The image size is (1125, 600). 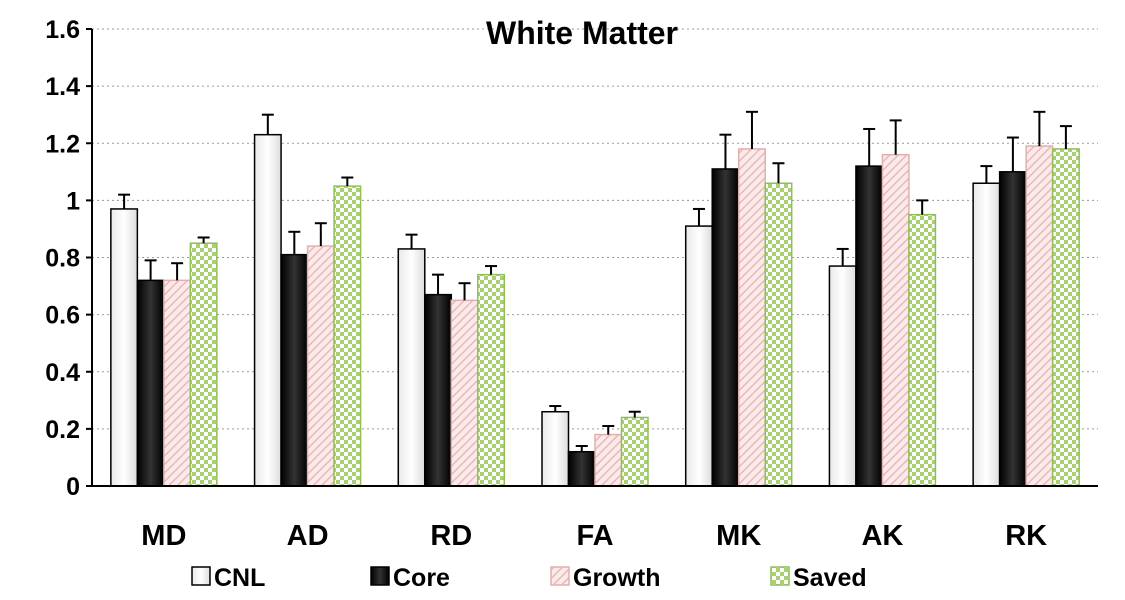 What do you see at coordinates (62, 373) in the screenshot?
I see `y-tick-label: 0.4` at bounding box center [62, 373].